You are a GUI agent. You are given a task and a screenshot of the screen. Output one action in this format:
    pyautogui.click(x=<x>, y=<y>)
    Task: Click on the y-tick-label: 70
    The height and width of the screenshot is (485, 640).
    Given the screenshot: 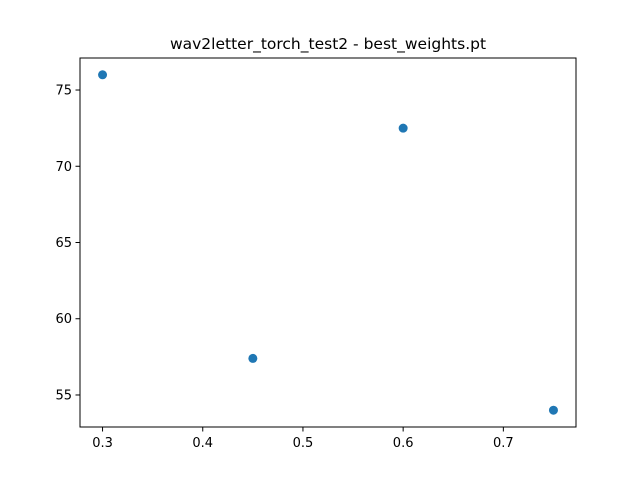 What is the action you would take?
    pyautogui.click(x=63, y=167)
    